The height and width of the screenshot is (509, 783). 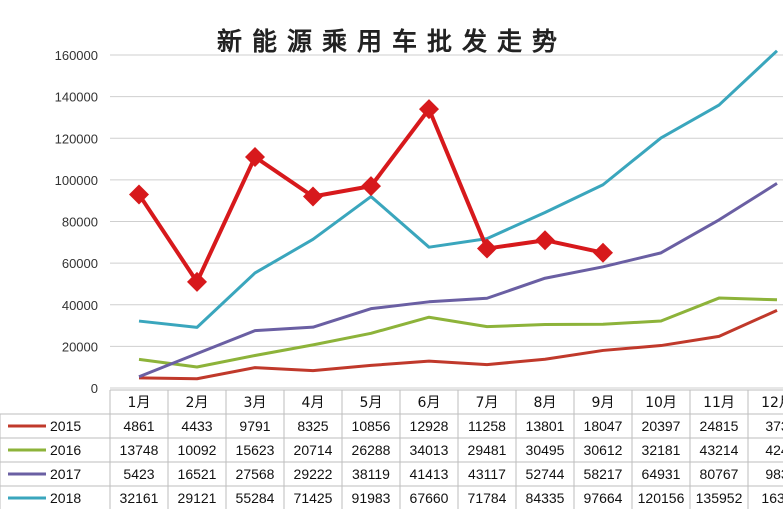 What do you see at coordinates (545, 403) in the screenshot?
I see `x-tick-label: 8月` at bounding box center [545, 403].